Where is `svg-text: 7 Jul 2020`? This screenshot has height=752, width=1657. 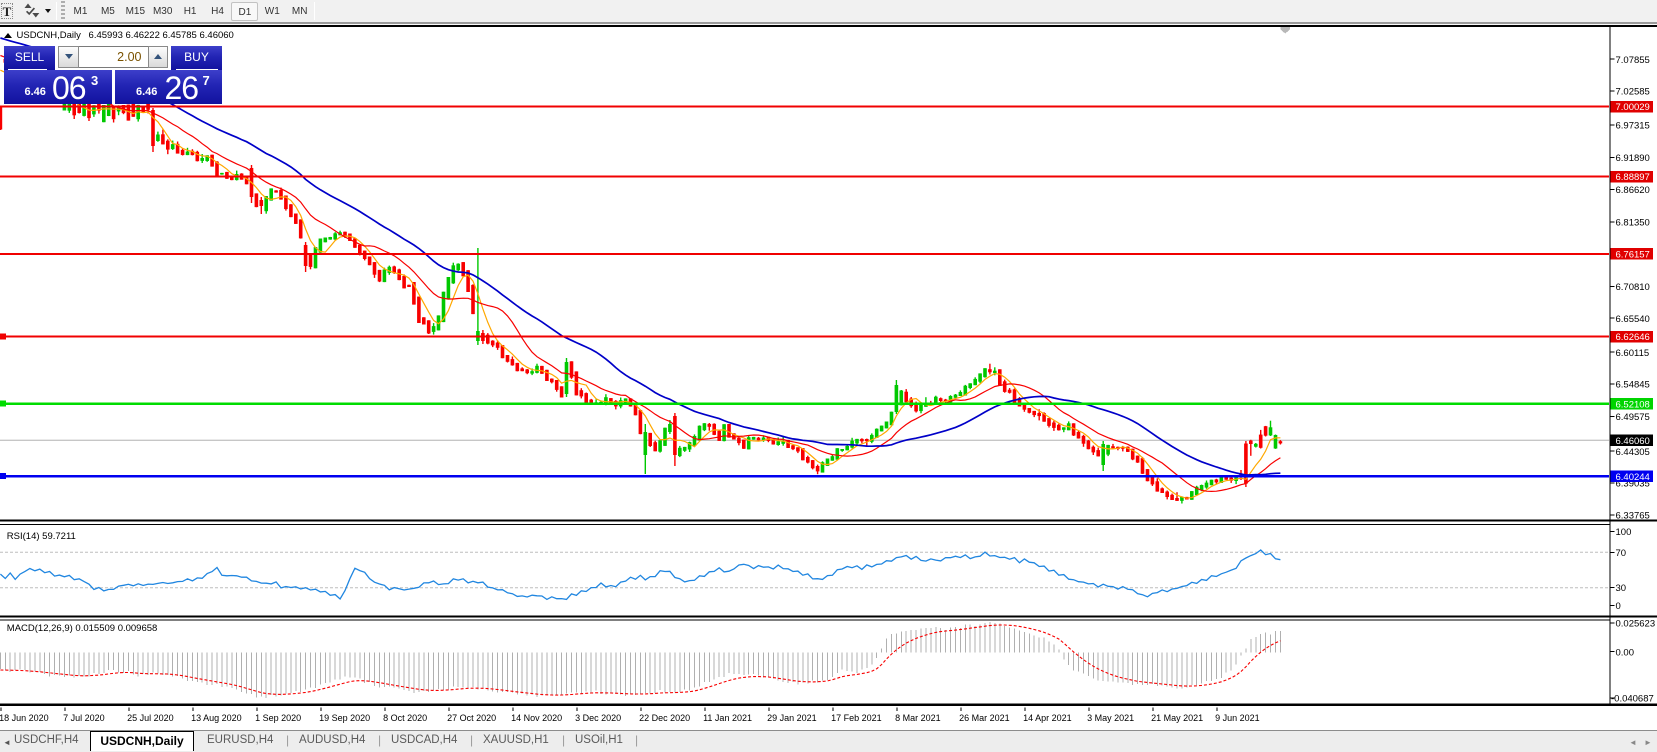
svg-text: 7 Jul 2020 is located at coordinates (84, 718).